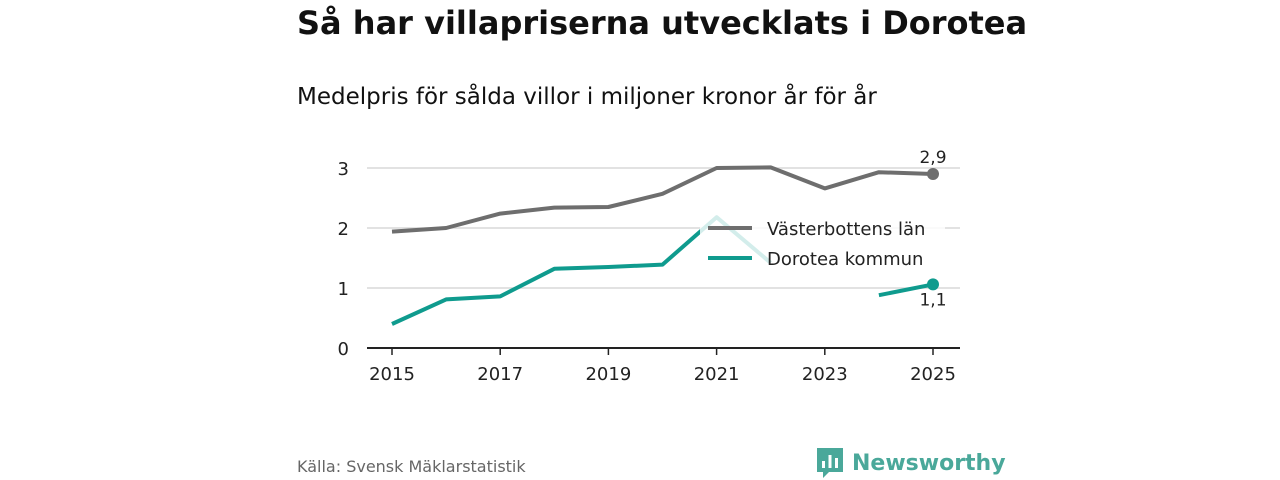 The width and height of the screenshot is (1280, 480). Describe the element at coordinates (343, 349) in the screenshot. I see `y-tick-label: 0` at that location.